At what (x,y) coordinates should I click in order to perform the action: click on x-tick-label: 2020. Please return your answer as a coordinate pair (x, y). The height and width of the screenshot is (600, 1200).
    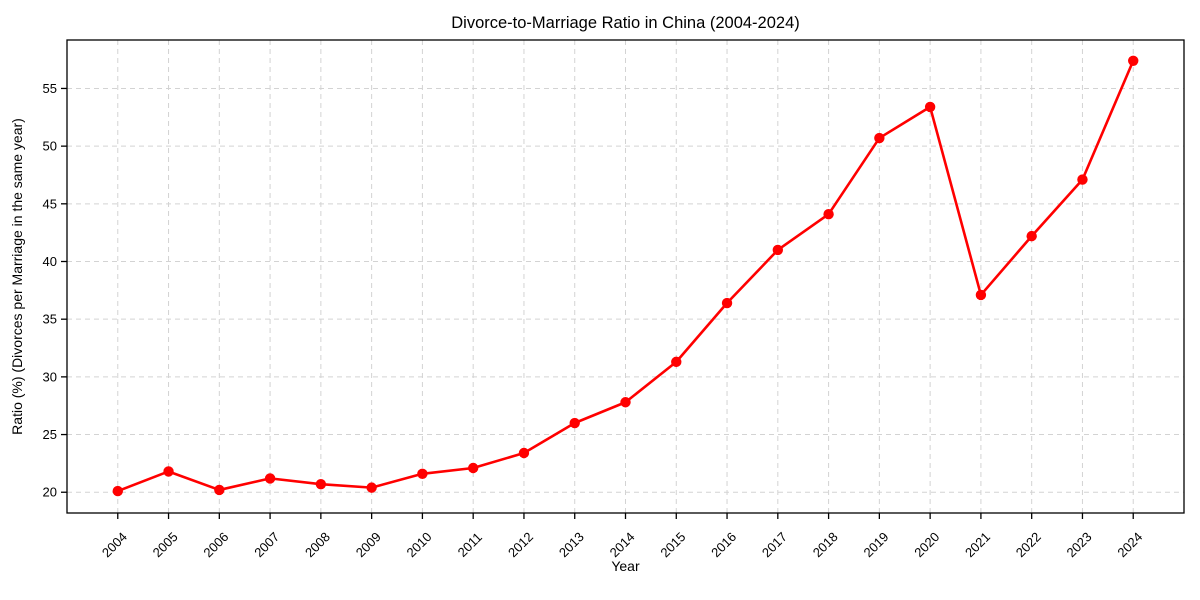
    Looking at the image, I should click on (926, 544).